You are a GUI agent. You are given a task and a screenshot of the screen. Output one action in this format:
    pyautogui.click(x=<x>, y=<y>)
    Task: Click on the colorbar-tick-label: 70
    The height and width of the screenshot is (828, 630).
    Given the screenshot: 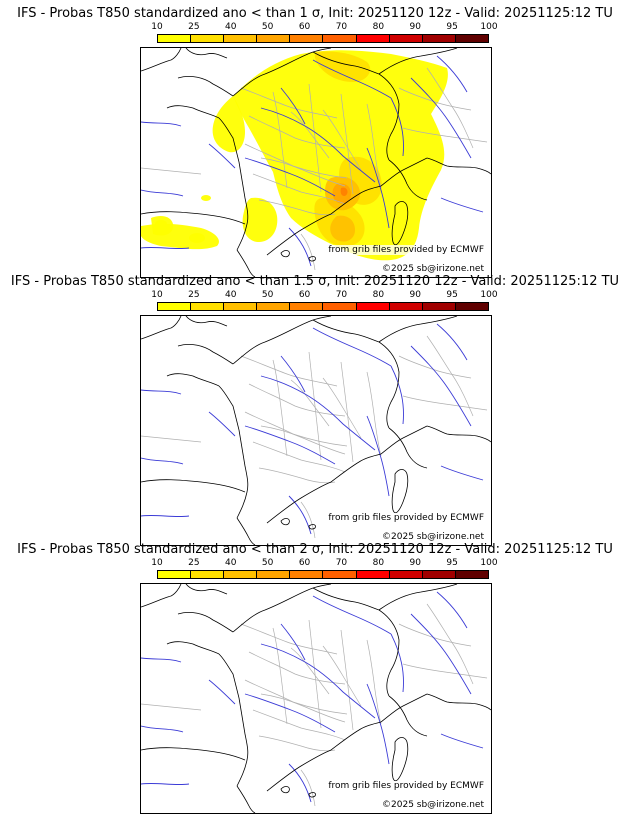 What is the action you would take?
    pyautogui.click(x=341, y=27)
    